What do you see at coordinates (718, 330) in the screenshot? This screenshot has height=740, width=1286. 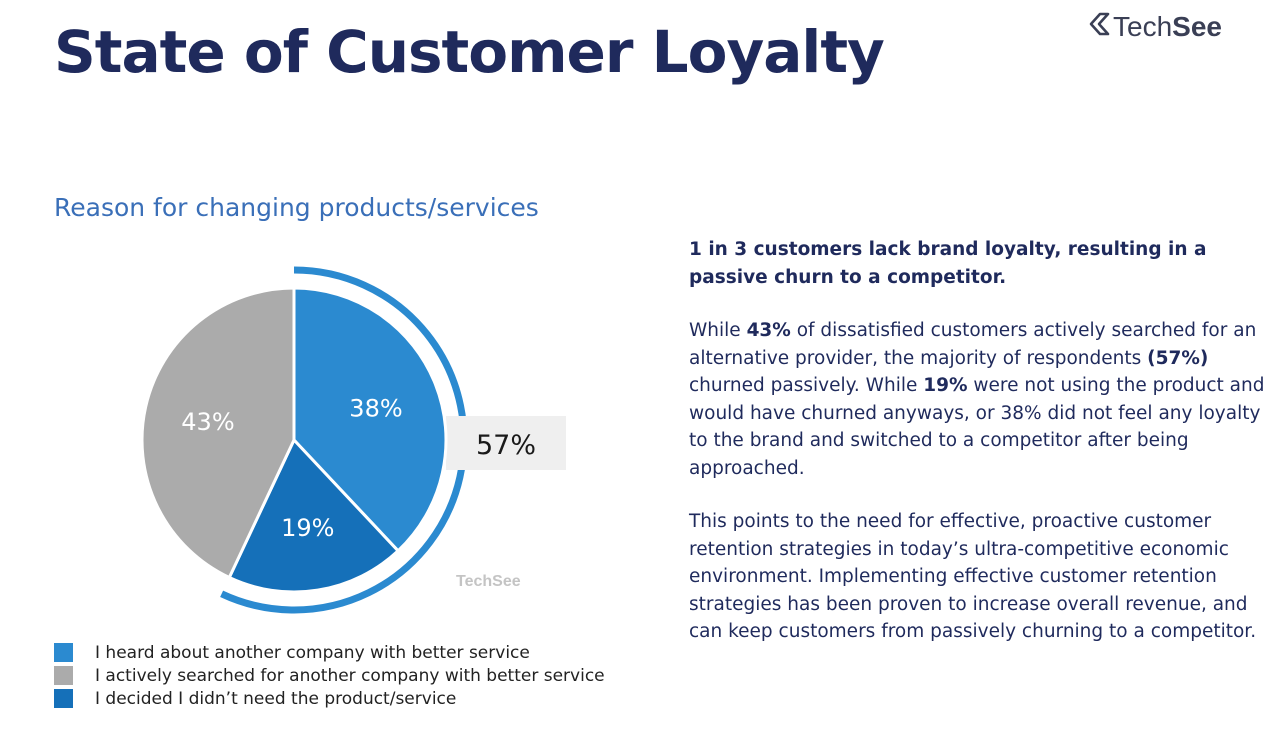 I see `panel-text-run: While` at bounding box center [718, 330].